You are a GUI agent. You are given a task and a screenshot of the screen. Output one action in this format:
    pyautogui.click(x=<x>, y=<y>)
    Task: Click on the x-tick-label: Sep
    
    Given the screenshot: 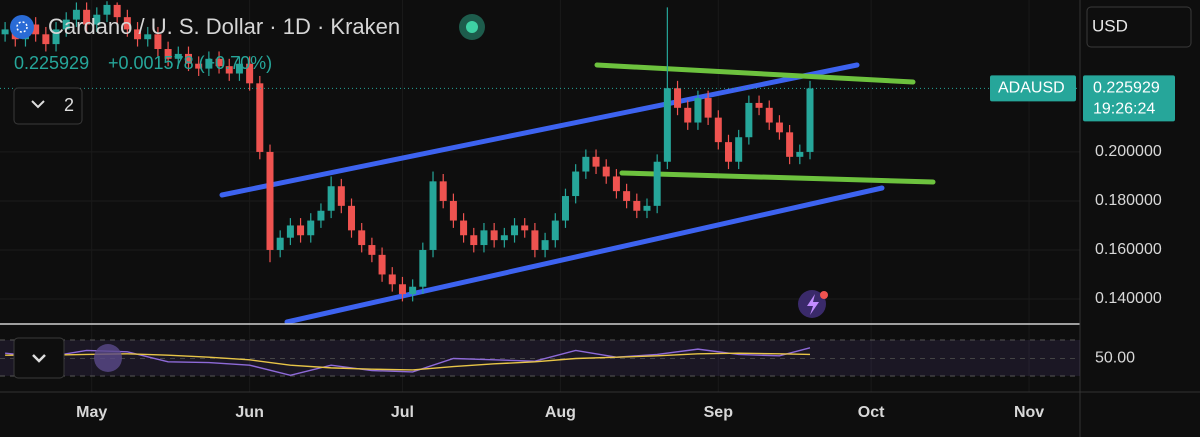 What is the action you would take?
    pyautogui.click(x=719, y=412)
    